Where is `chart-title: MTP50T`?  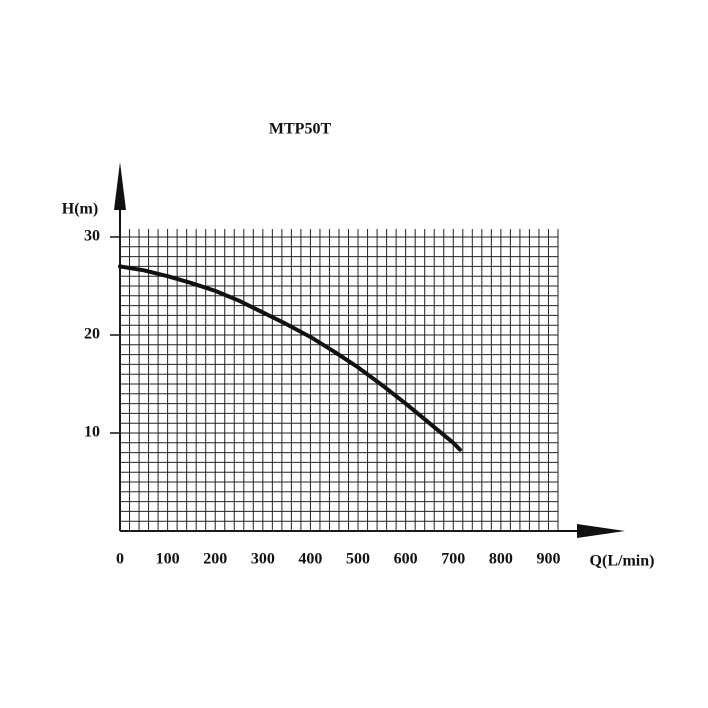 chart-title: MTP50T is located at coordinates (300, 129).